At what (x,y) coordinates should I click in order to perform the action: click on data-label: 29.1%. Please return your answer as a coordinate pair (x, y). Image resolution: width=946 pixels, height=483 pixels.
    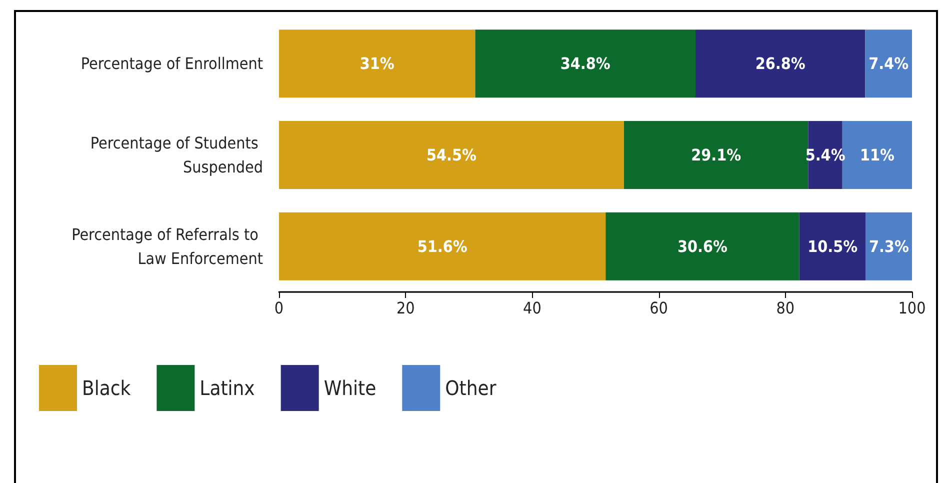
    Looking at the image, I should click on (716, 155).